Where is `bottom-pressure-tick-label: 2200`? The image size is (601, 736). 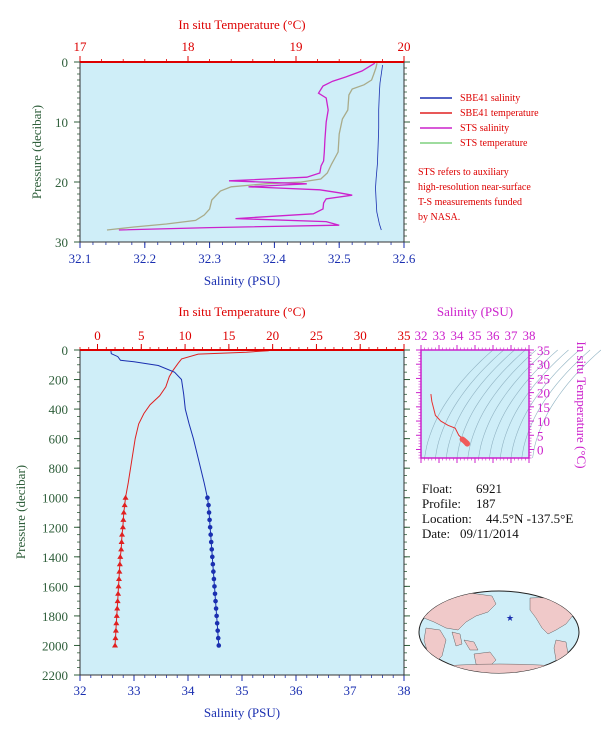
bottom-pressure-tick-label: 2200 is located at coordinates (55, 675).